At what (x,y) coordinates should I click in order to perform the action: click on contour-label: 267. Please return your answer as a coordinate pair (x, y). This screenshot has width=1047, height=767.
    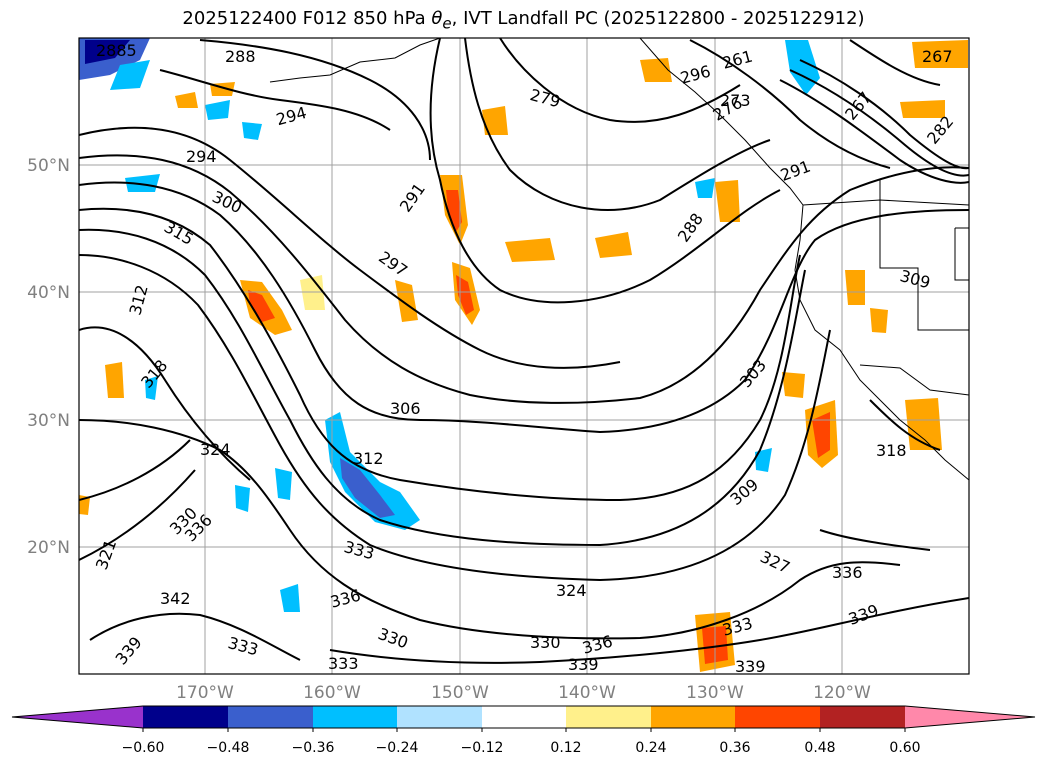
    Looking at the image, I should click on (937, 56).